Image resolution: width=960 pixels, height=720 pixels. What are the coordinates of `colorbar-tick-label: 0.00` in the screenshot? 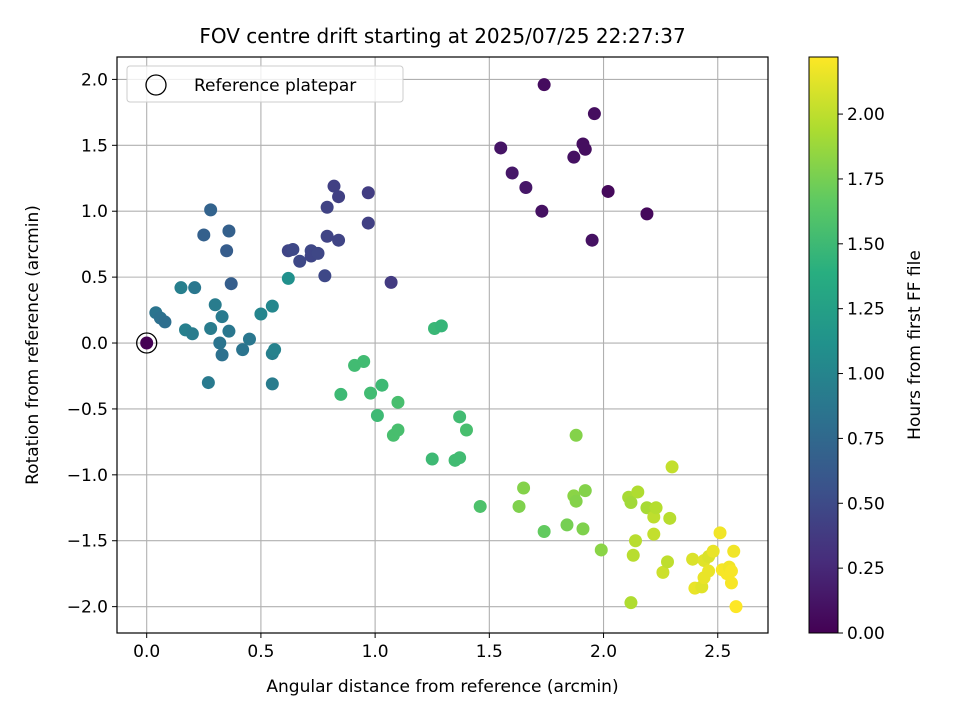 It's located at (866, 634).